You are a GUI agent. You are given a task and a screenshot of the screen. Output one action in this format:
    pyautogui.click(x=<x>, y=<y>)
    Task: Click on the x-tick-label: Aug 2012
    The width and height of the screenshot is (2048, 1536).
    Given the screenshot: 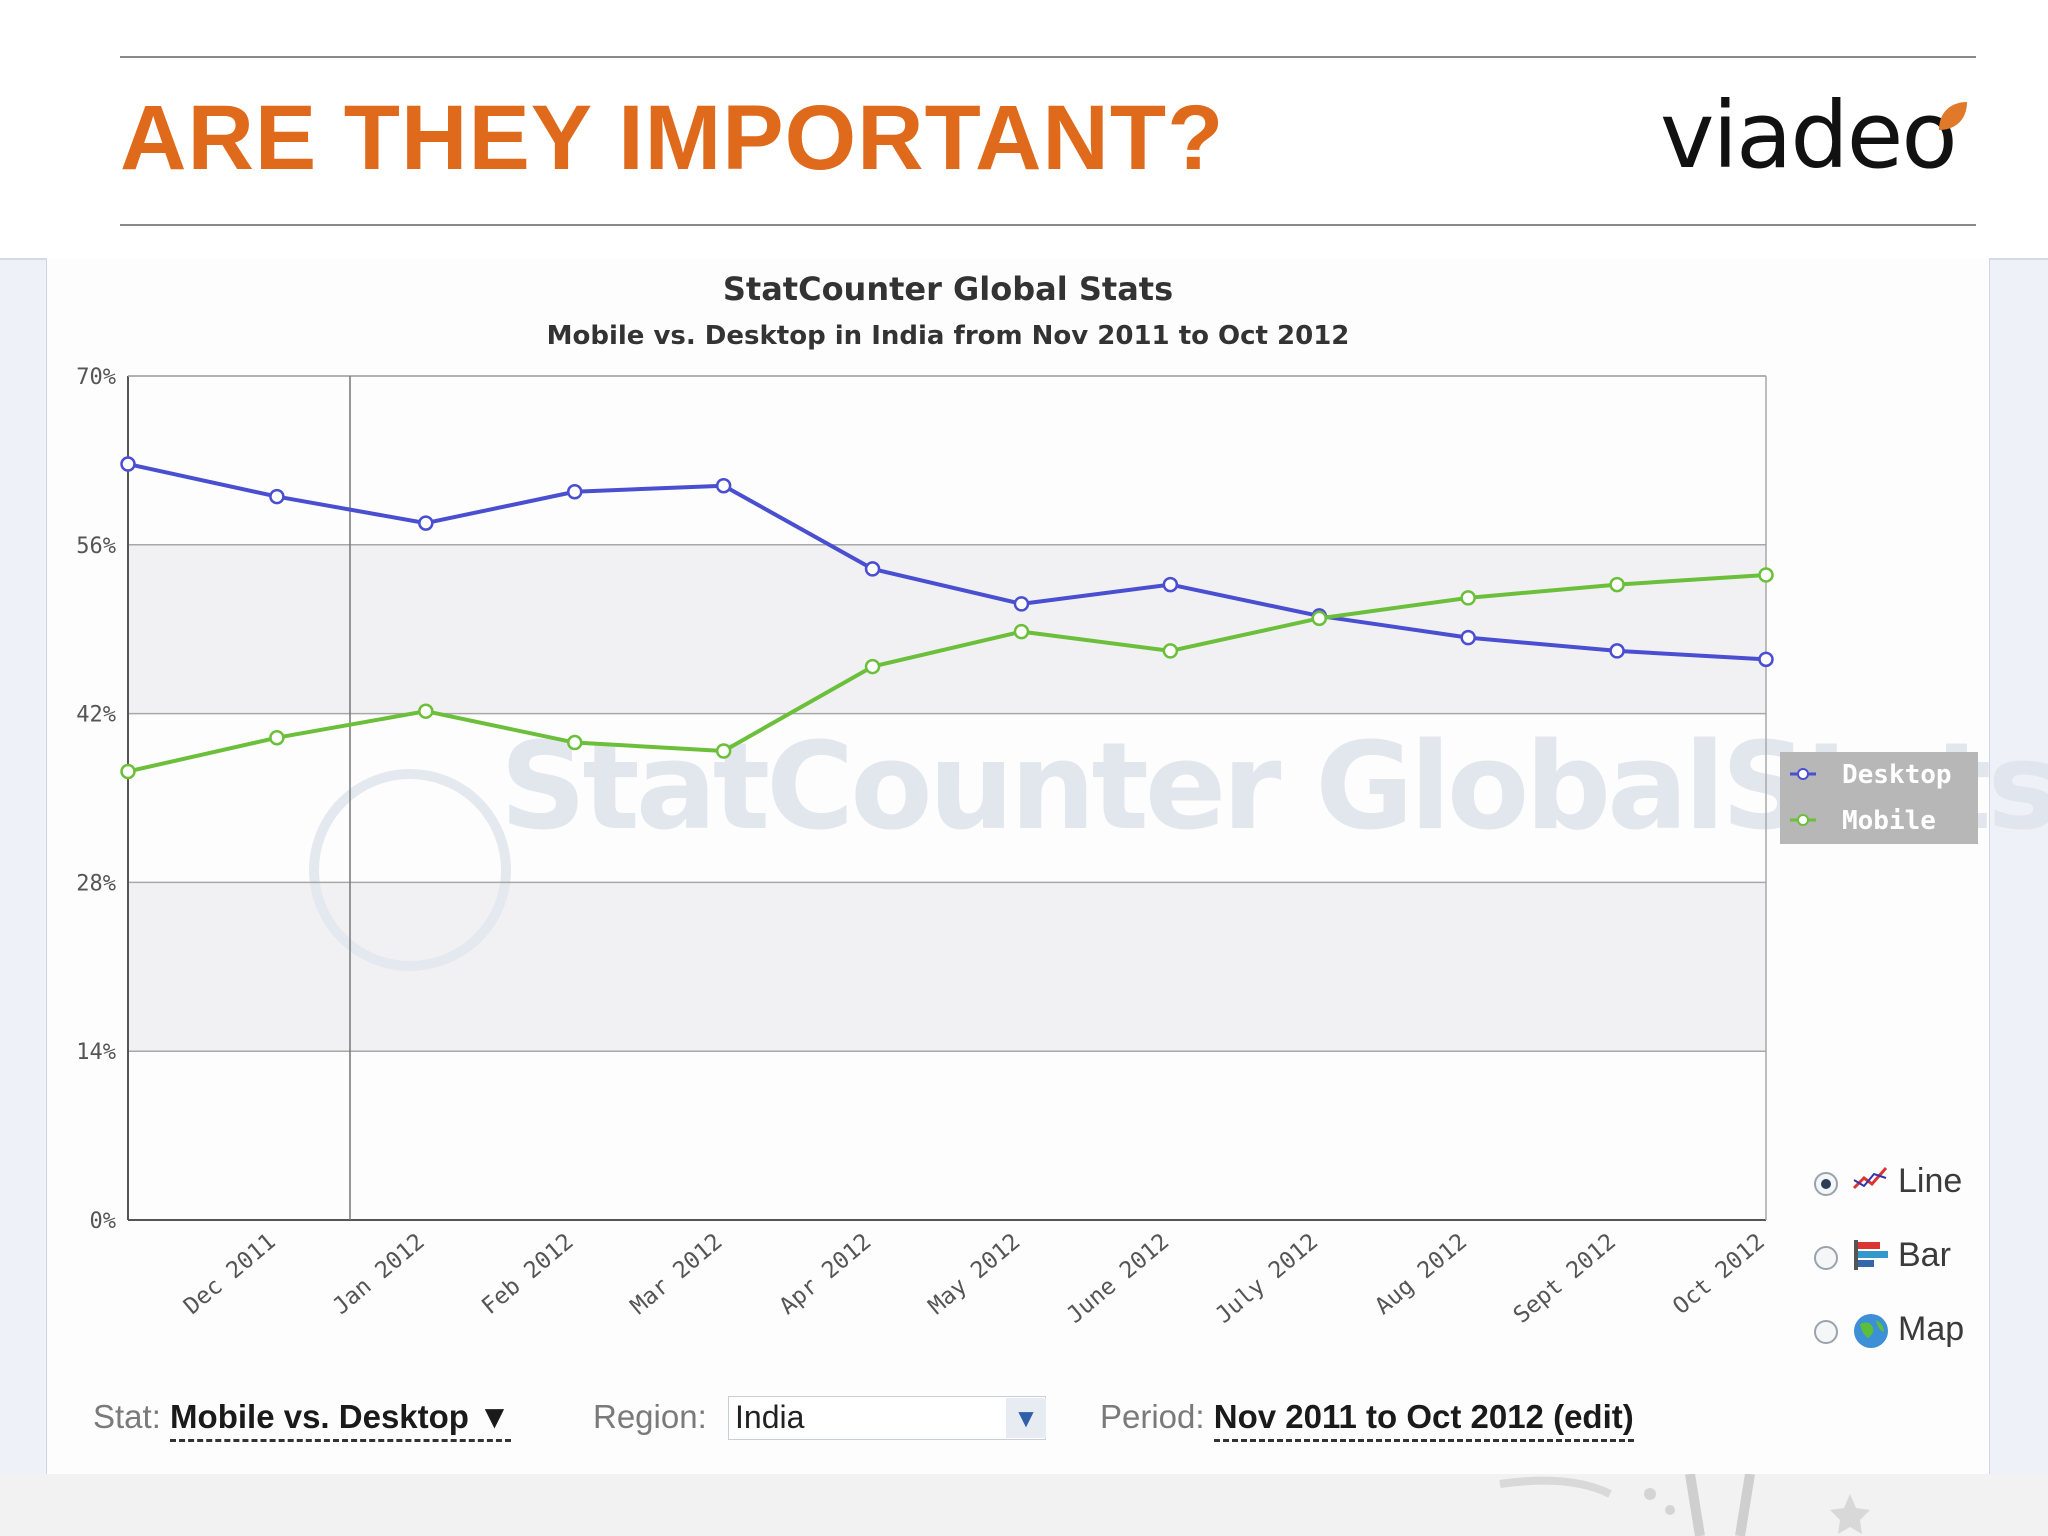 What is the action you would take?
    pyautogui.click(x=1421, y=1274)
    